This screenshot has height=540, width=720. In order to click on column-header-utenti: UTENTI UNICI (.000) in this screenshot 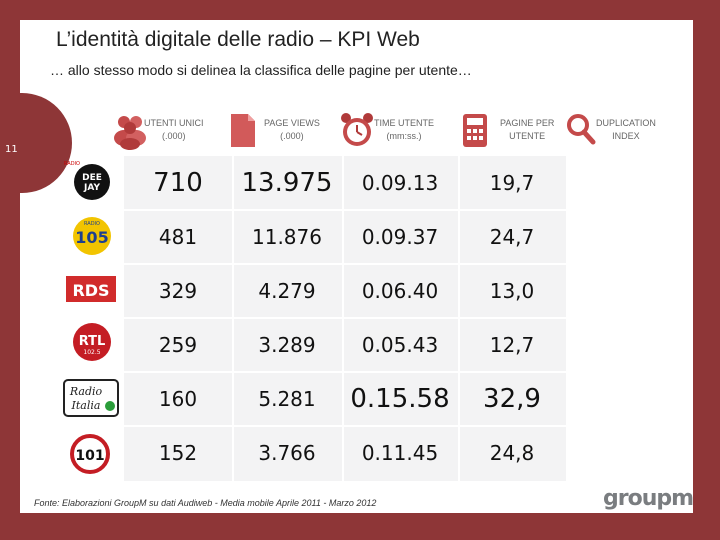, I will do `click(166, 130)`.